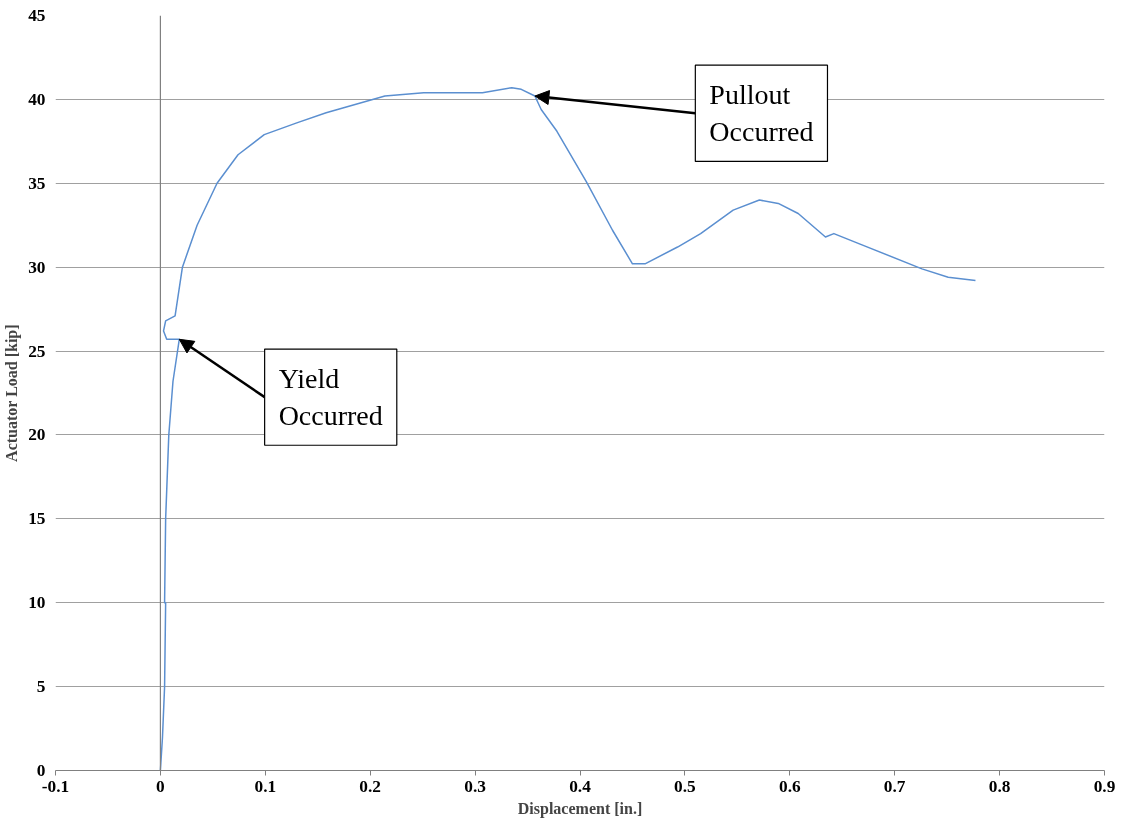 The image size is (1128, 819). I want to click on y-tick-label: 15, so click(37, 519).